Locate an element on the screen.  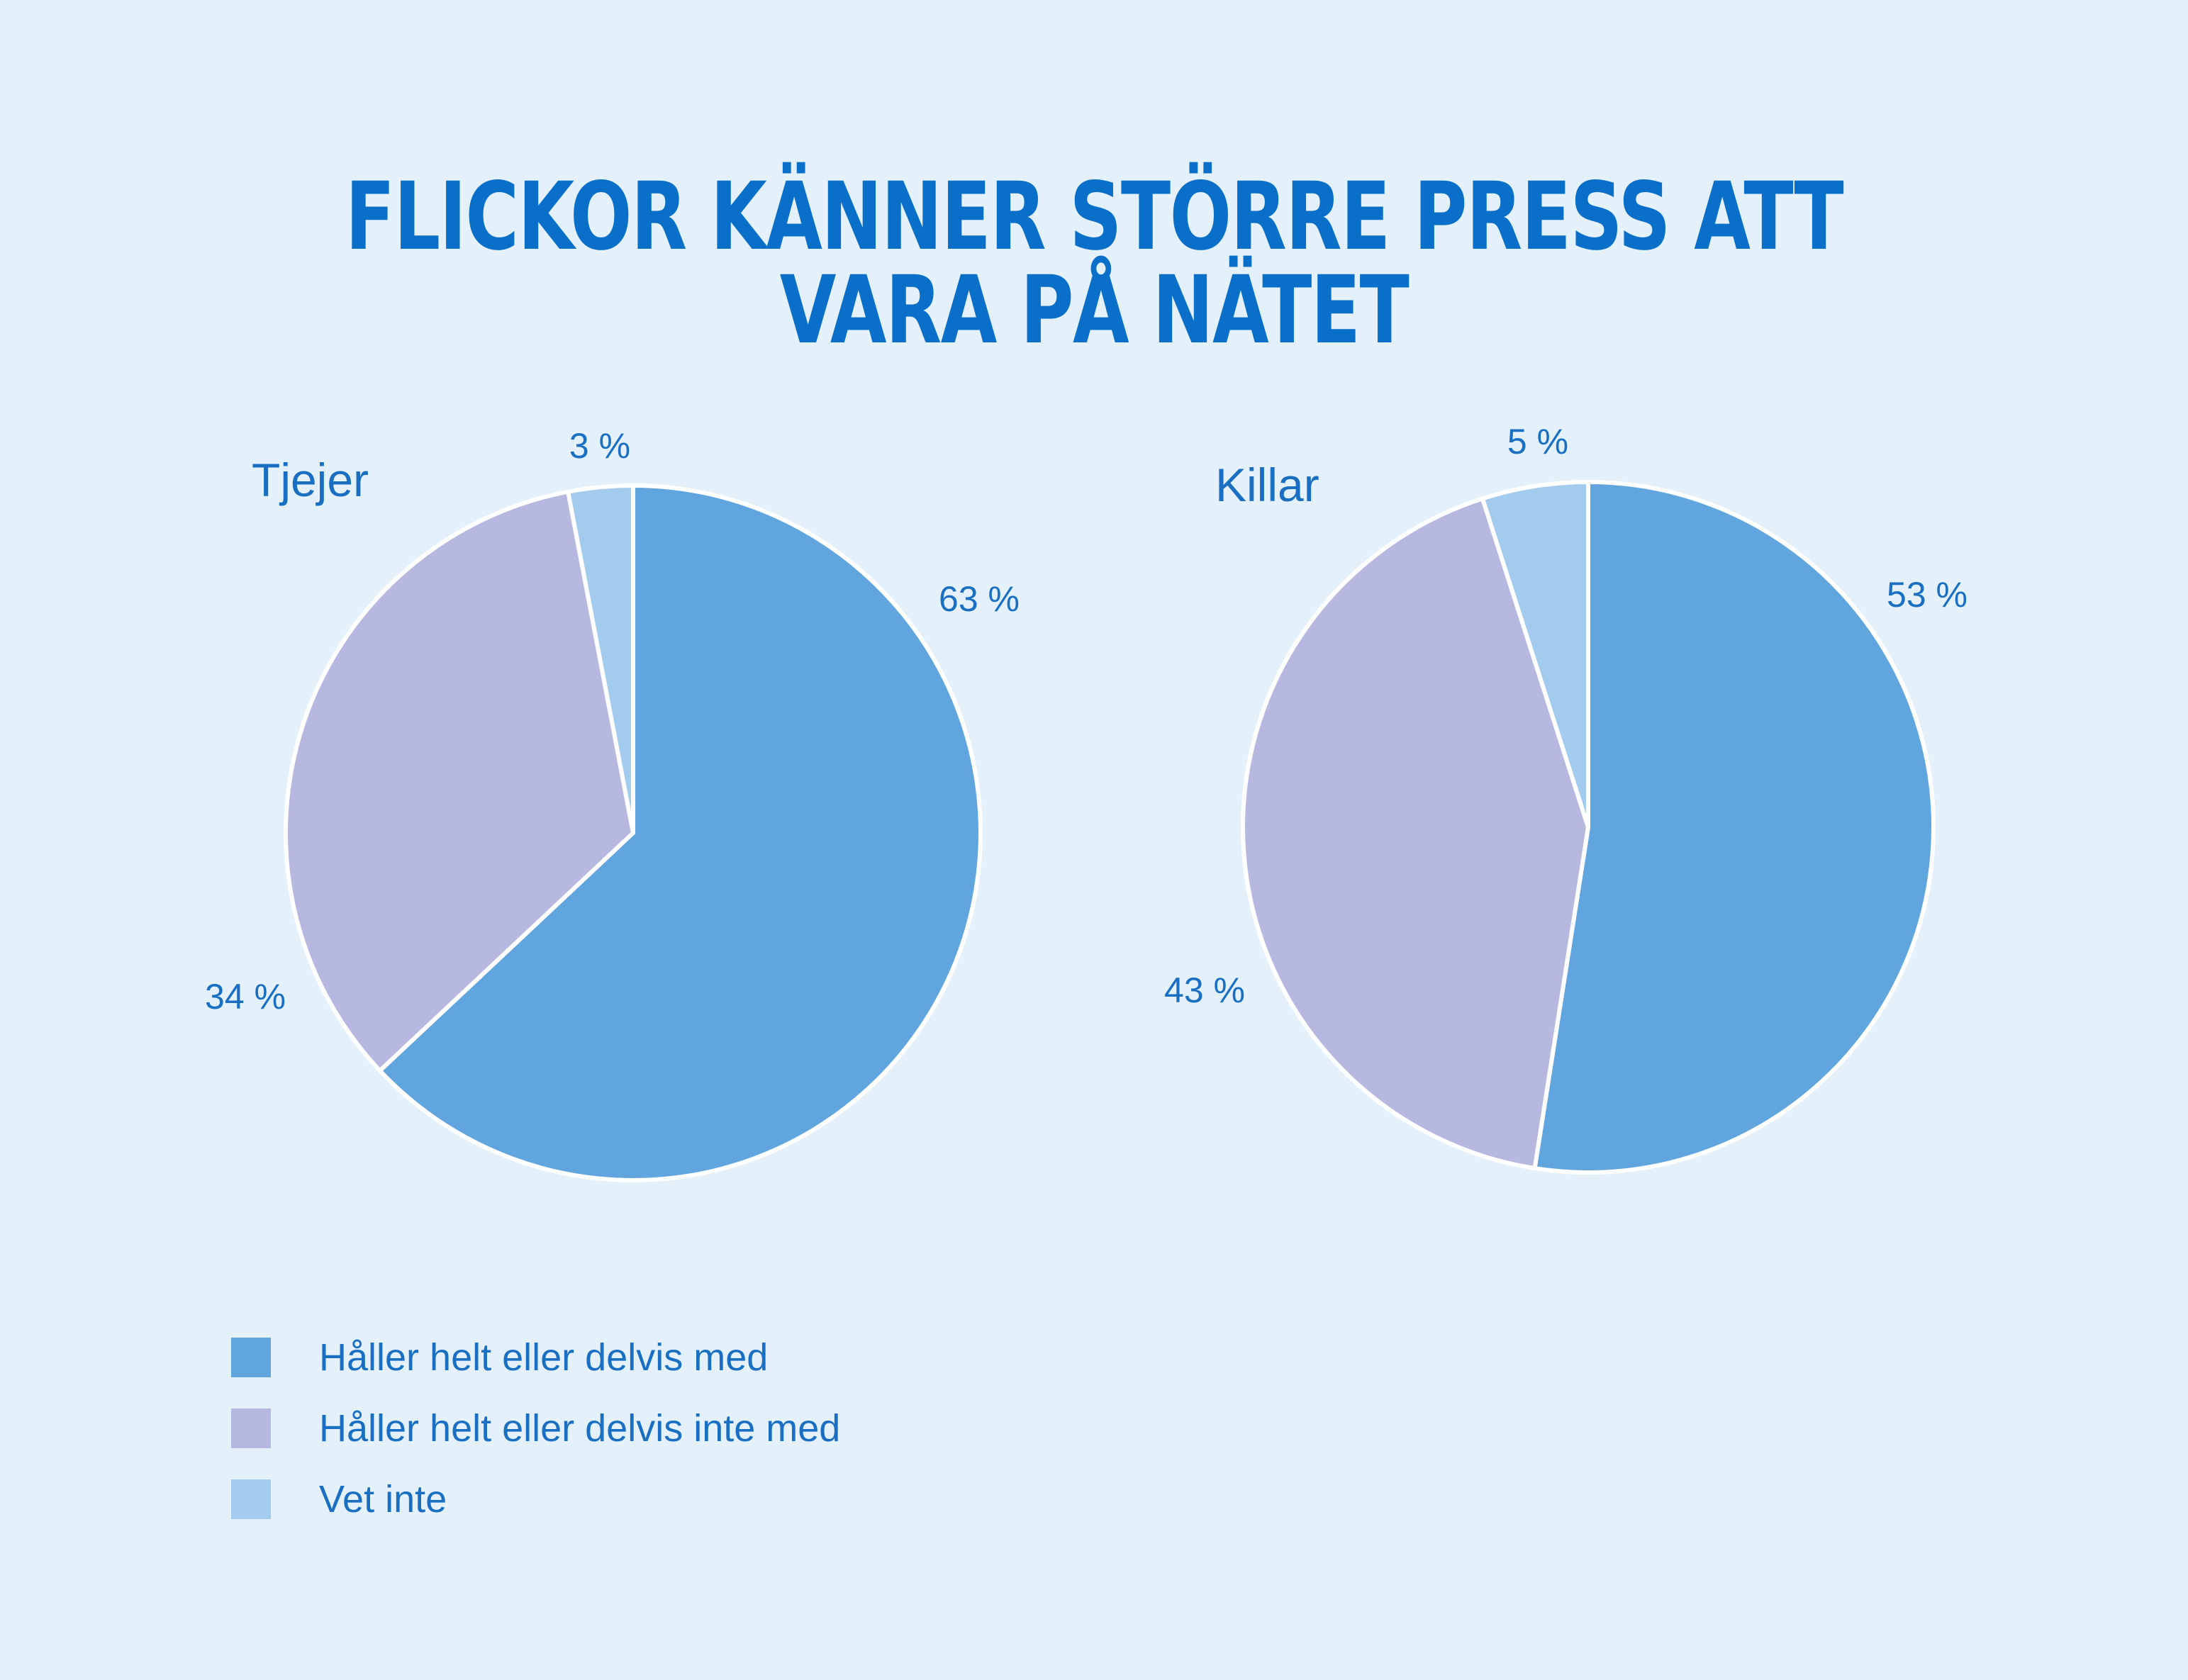
legend-item-disagree: Håller helt eller delvis inte med is located at coordinates (535, 1429).